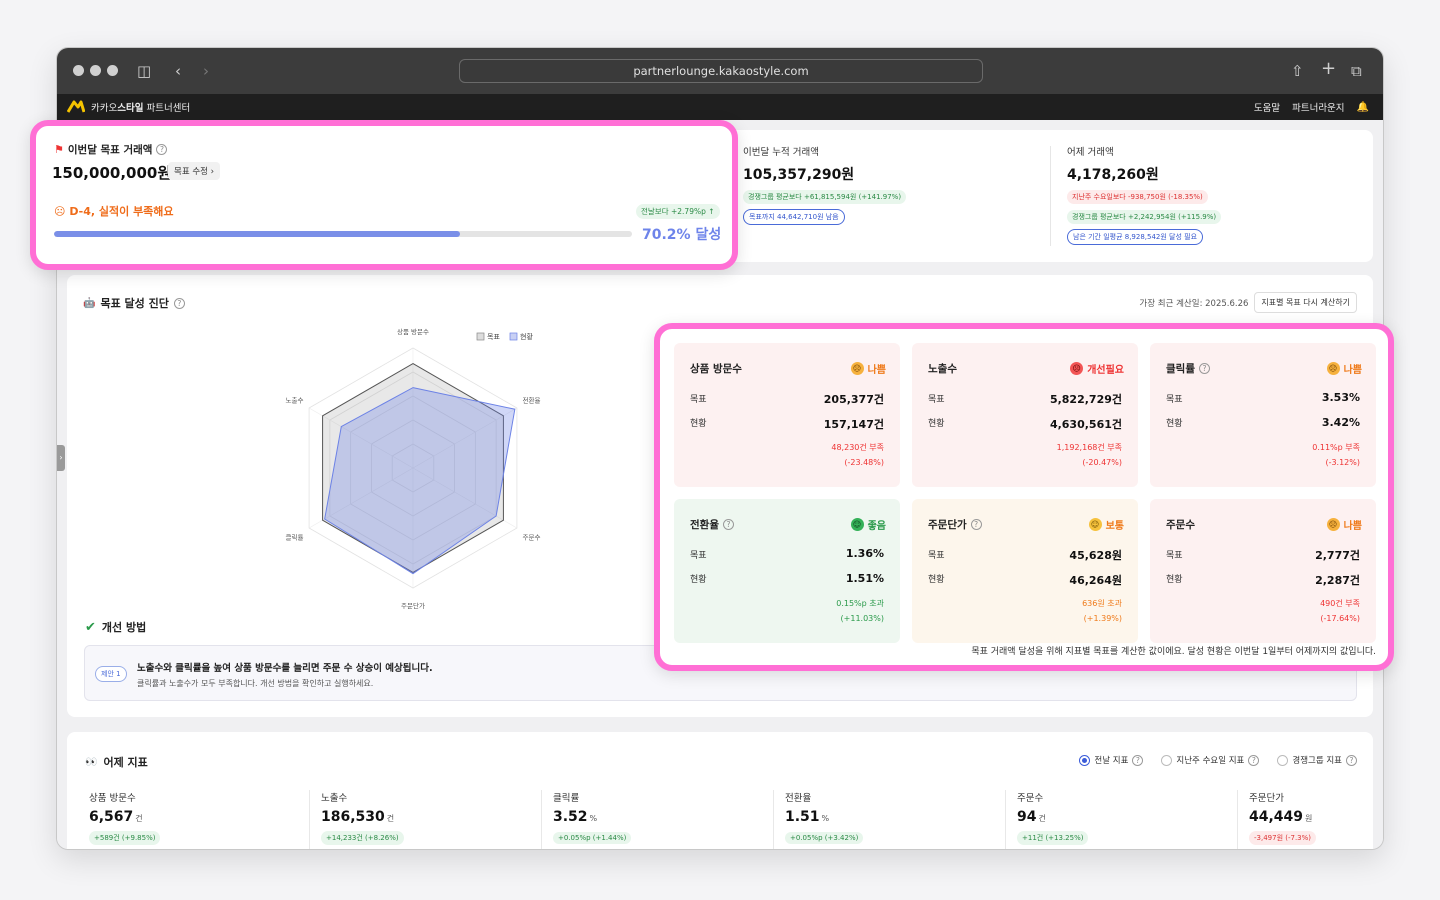 The image size is (1440, 900). Describe the element at coordinates (1267, 108) in the screenshot. I see `help-link: 도움말` at that location.